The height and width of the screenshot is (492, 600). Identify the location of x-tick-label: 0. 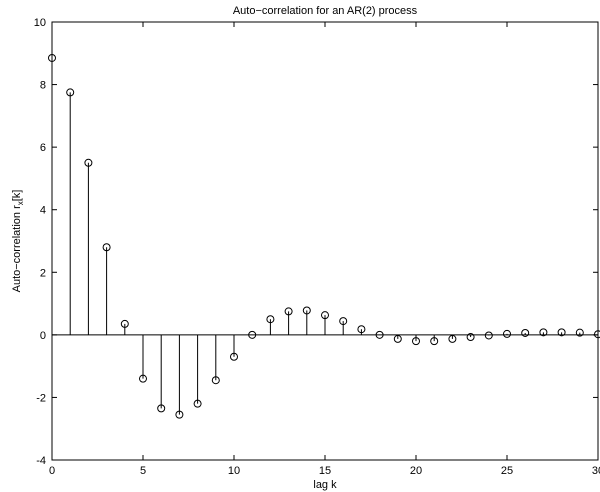
(52, 471).